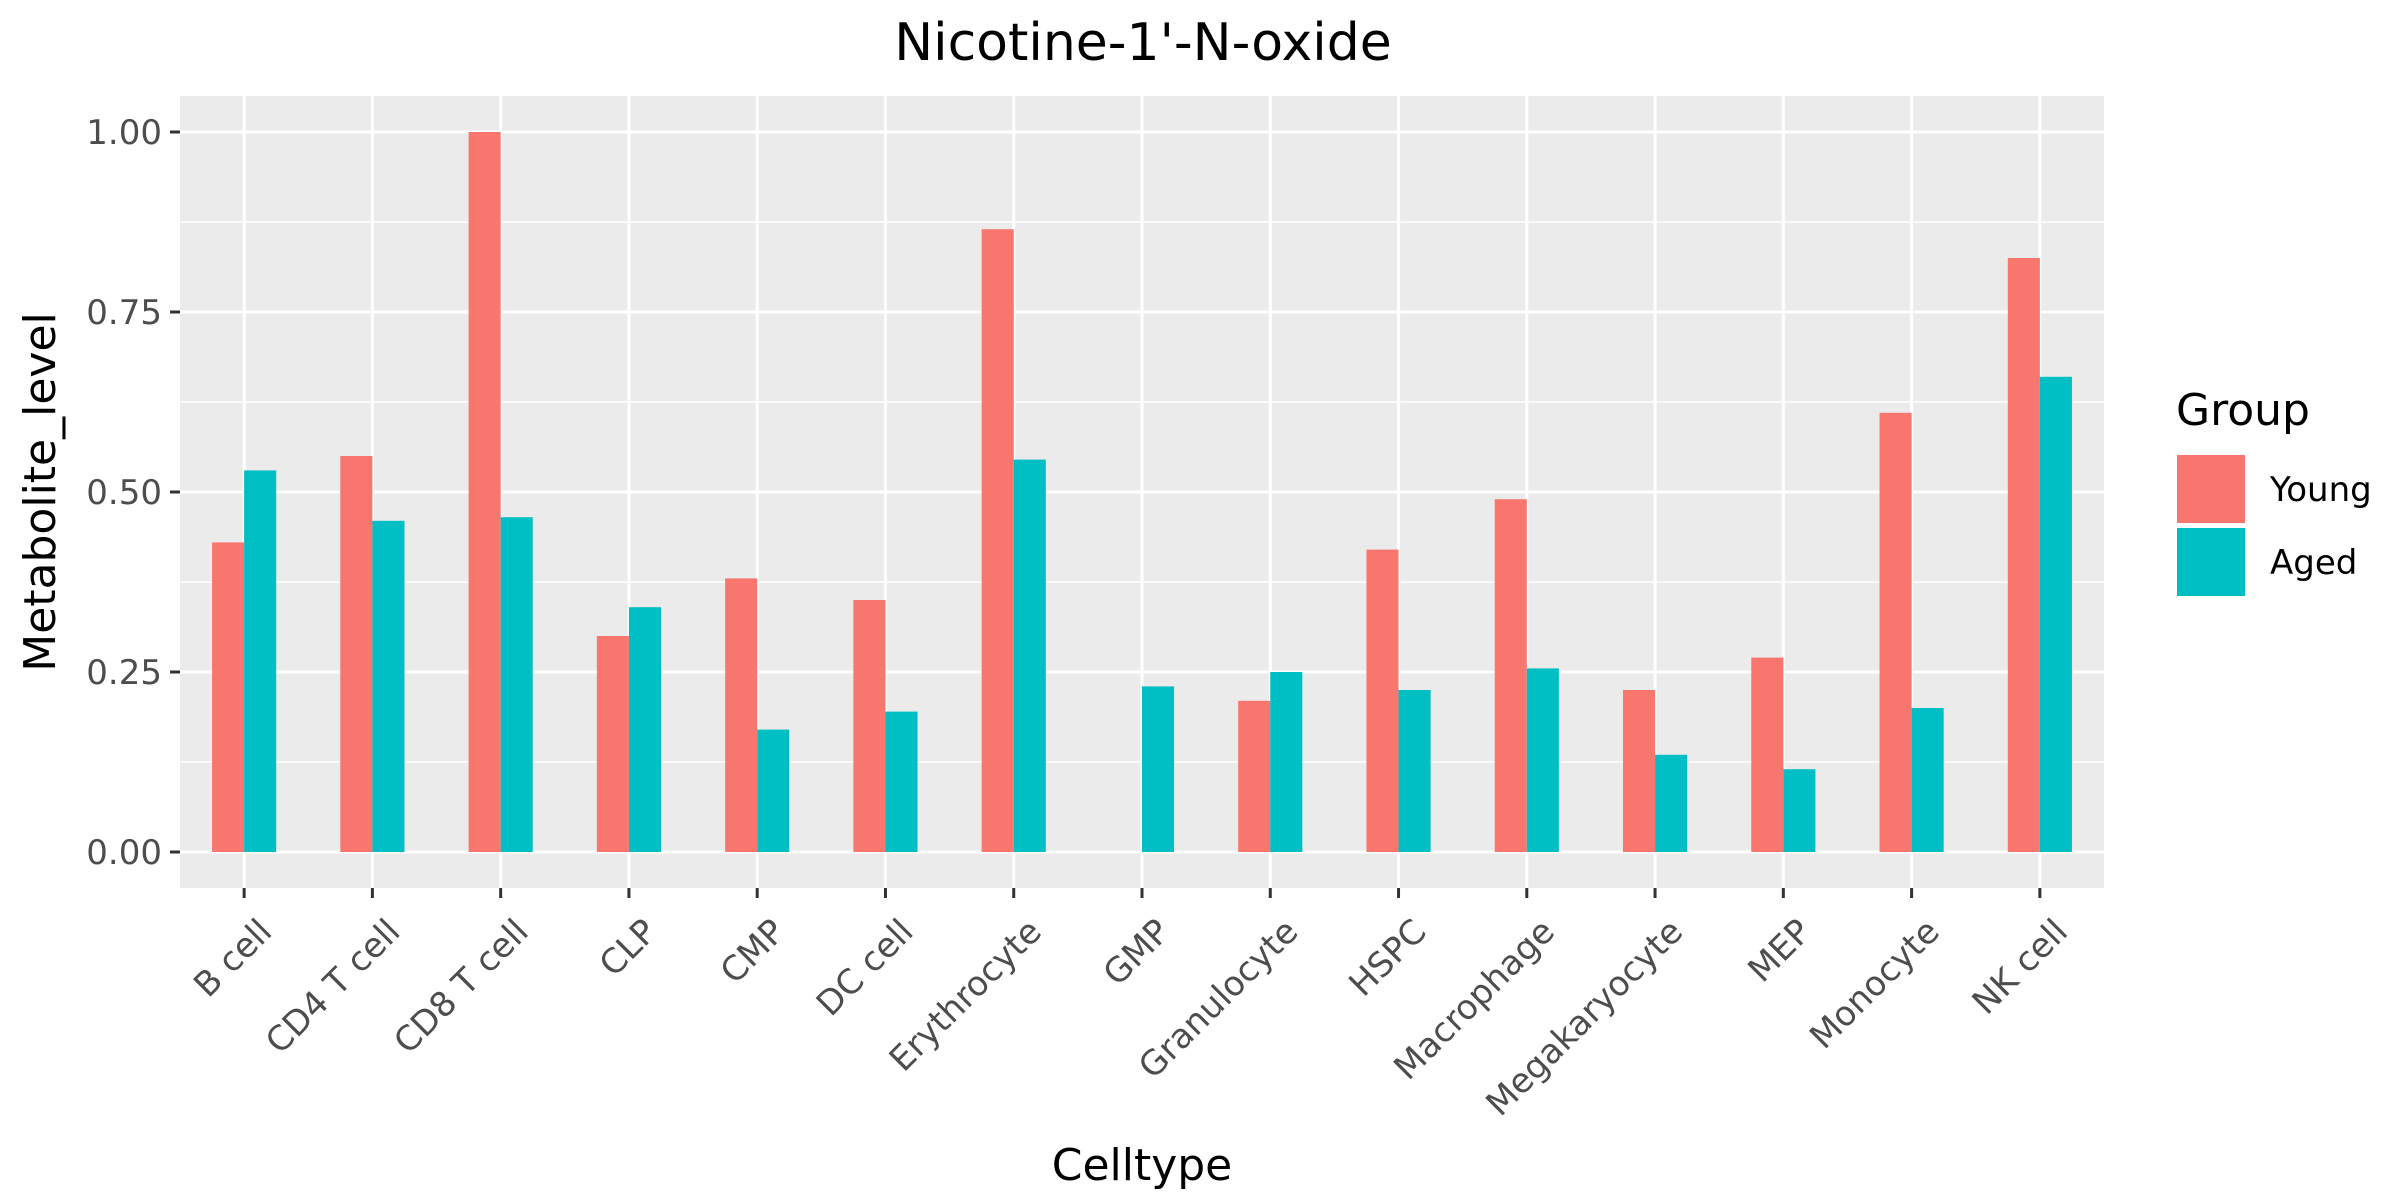  Describe the element at coordinates (865, 968) in the screenshot. I see `x-tick-label: DC cell` at that location.